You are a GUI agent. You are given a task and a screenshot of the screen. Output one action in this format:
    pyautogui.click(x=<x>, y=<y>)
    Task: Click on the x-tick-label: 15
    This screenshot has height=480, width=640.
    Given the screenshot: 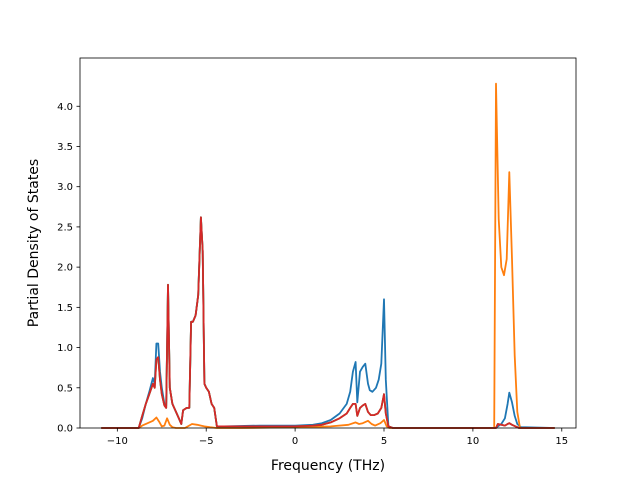 What is the action you would take?
    pyautogui.click(x=561, y=441)
    